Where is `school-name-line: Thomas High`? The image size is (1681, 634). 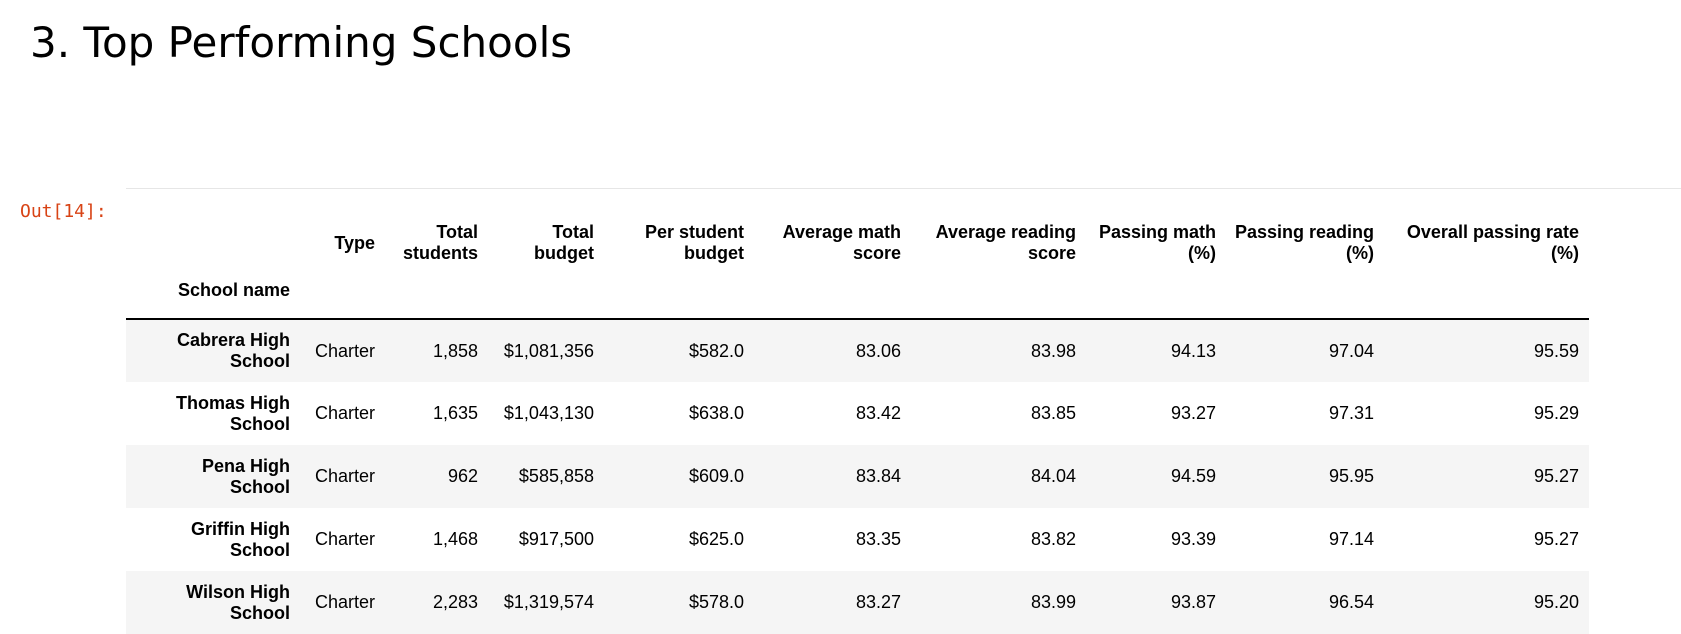 school-name-line: Thomas High is located at coordinates (232, 402).